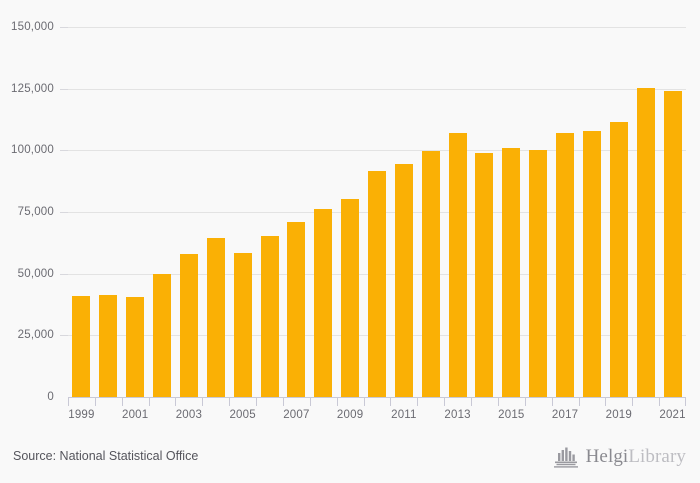  I want to click on source-label: Source: National Statistical Office, so click(106, 456).